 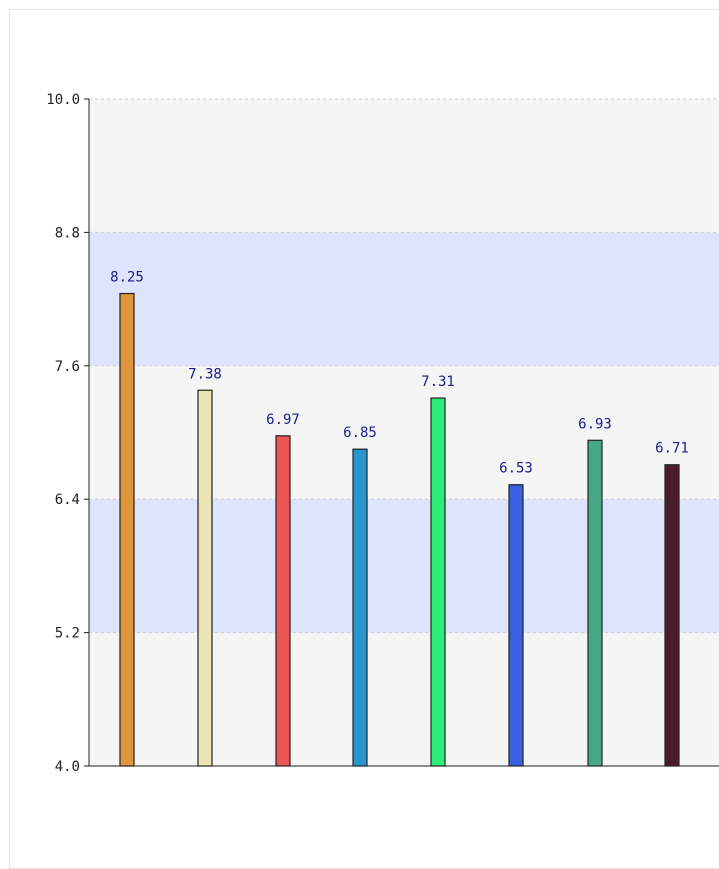 What do you see at coordinates (516, 469) in the screenshot?
I see `bar-value-label: 6.53` at bounding box center [516, 469].